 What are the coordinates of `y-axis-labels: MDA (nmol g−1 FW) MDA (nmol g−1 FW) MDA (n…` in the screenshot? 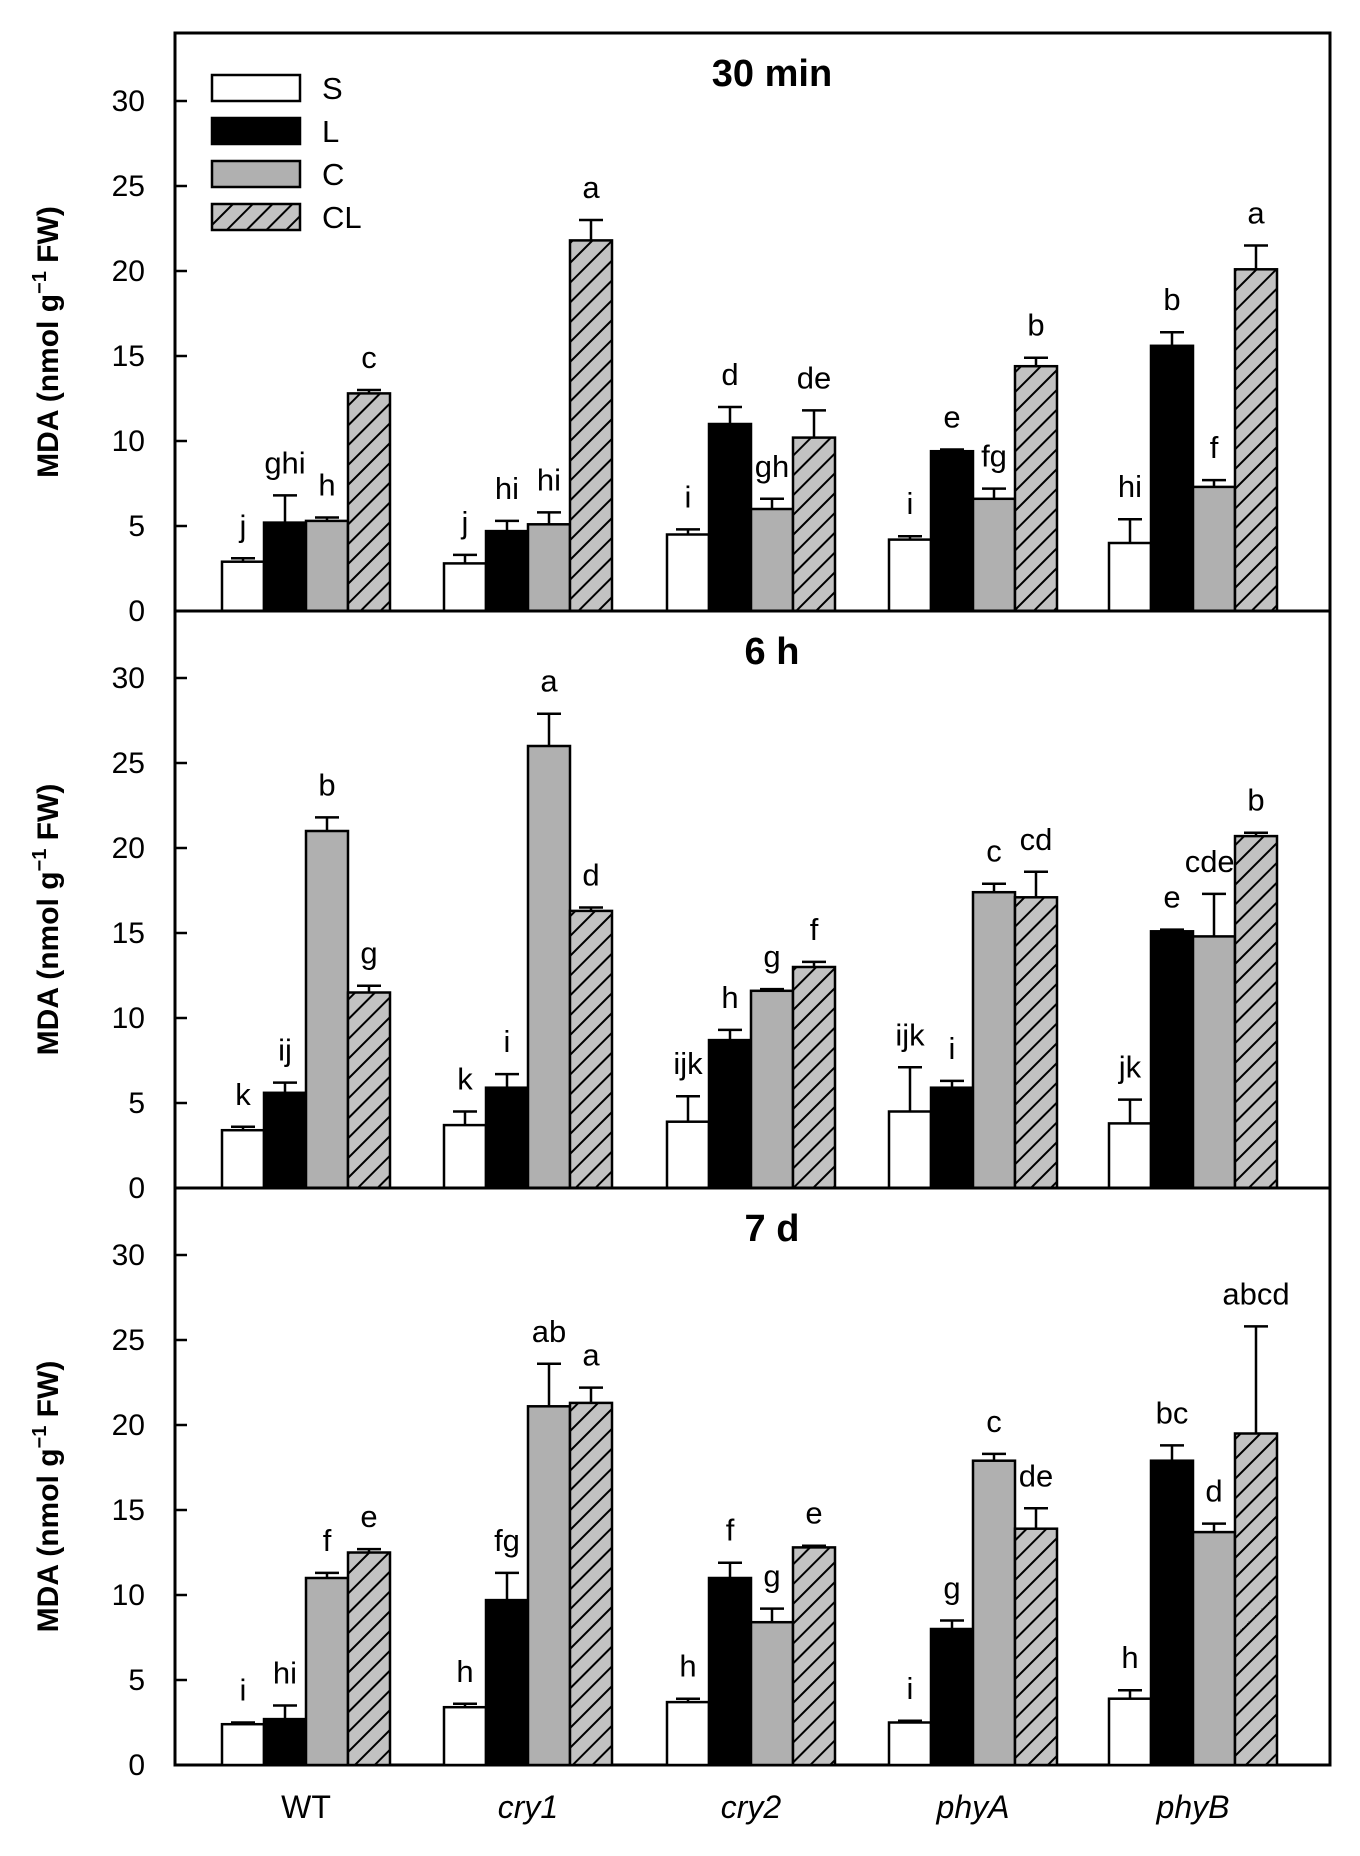 It's located at (47, 919).